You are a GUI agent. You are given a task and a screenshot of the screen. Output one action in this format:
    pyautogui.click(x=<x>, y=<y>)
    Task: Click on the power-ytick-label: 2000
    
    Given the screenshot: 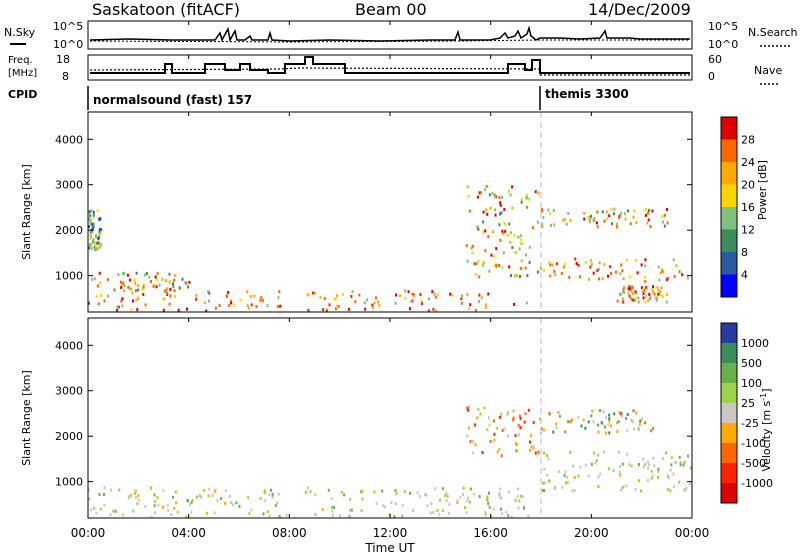 What is the action you would take?
    pyautogui.click(x=69, y=230)
    